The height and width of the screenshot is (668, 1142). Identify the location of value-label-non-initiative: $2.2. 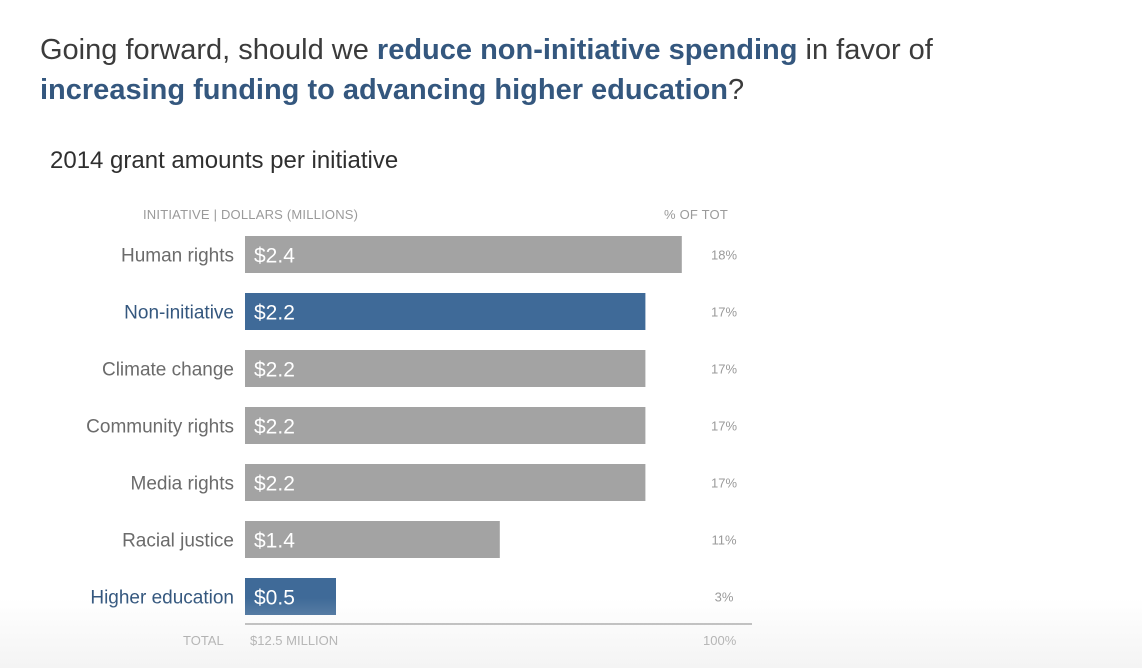
(274, 313).